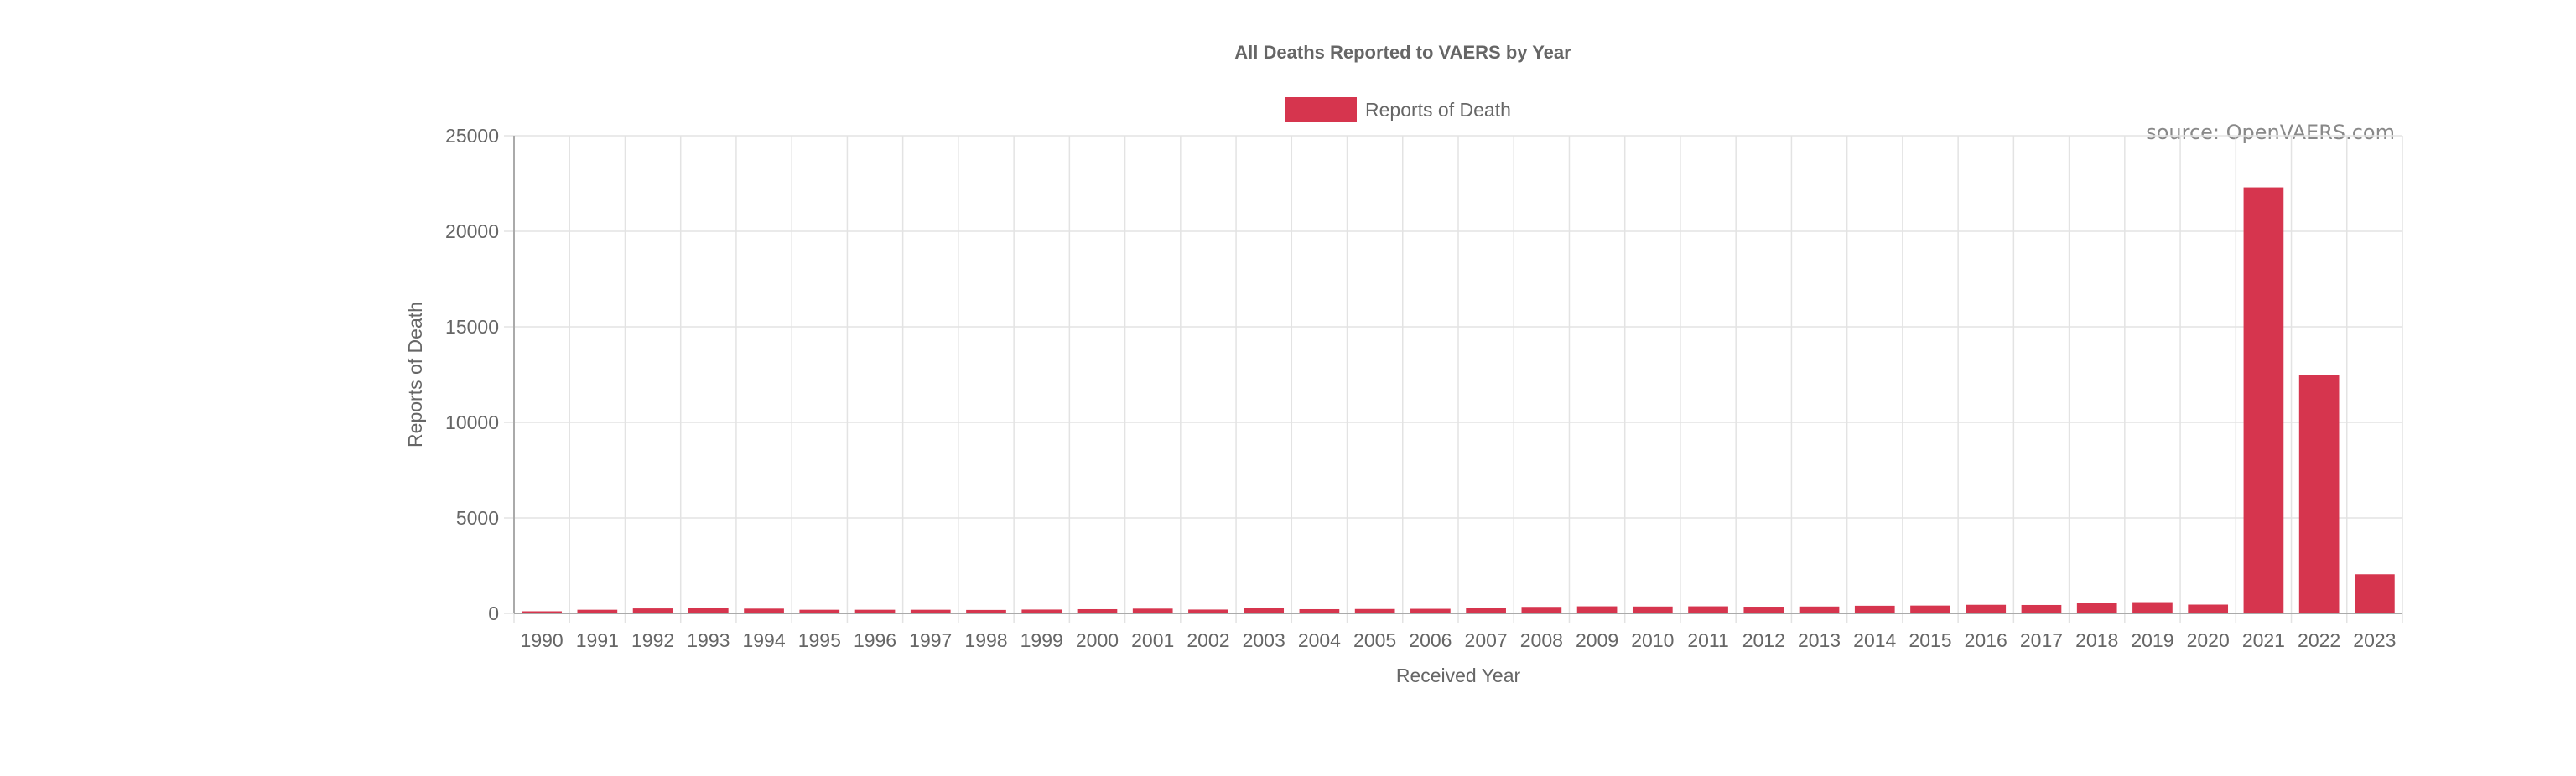  I want to click on x-tick-label: 2019, so click(2152, 640).